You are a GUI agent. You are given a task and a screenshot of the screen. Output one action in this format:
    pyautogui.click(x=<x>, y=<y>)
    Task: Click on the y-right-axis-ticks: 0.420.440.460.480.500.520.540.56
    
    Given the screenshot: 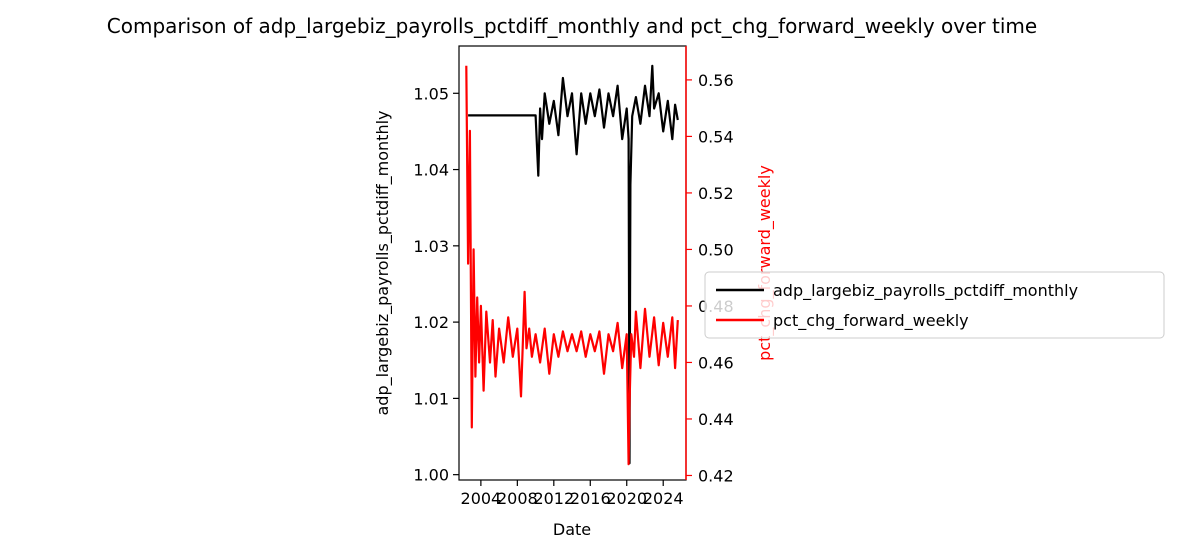 What is the action you would take?
    pyautogui.click(x=709, y=265)
    